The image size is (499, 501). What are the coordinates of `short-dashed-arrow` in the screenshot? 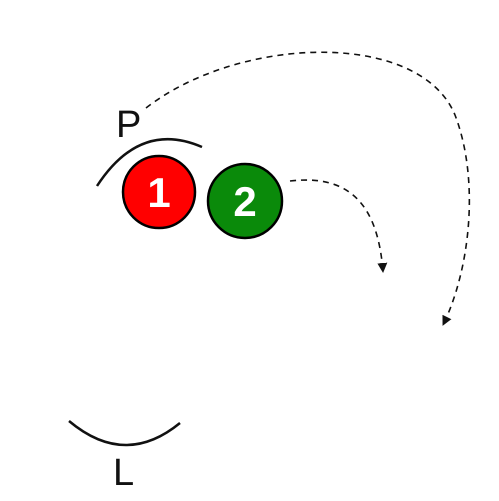 It's located at (338, 226).